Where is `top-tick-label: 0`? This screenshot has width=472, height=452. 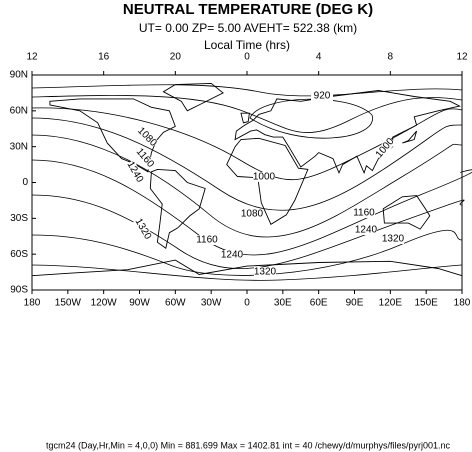
top-tick-label: 0 is located at coordinates (247, 57).